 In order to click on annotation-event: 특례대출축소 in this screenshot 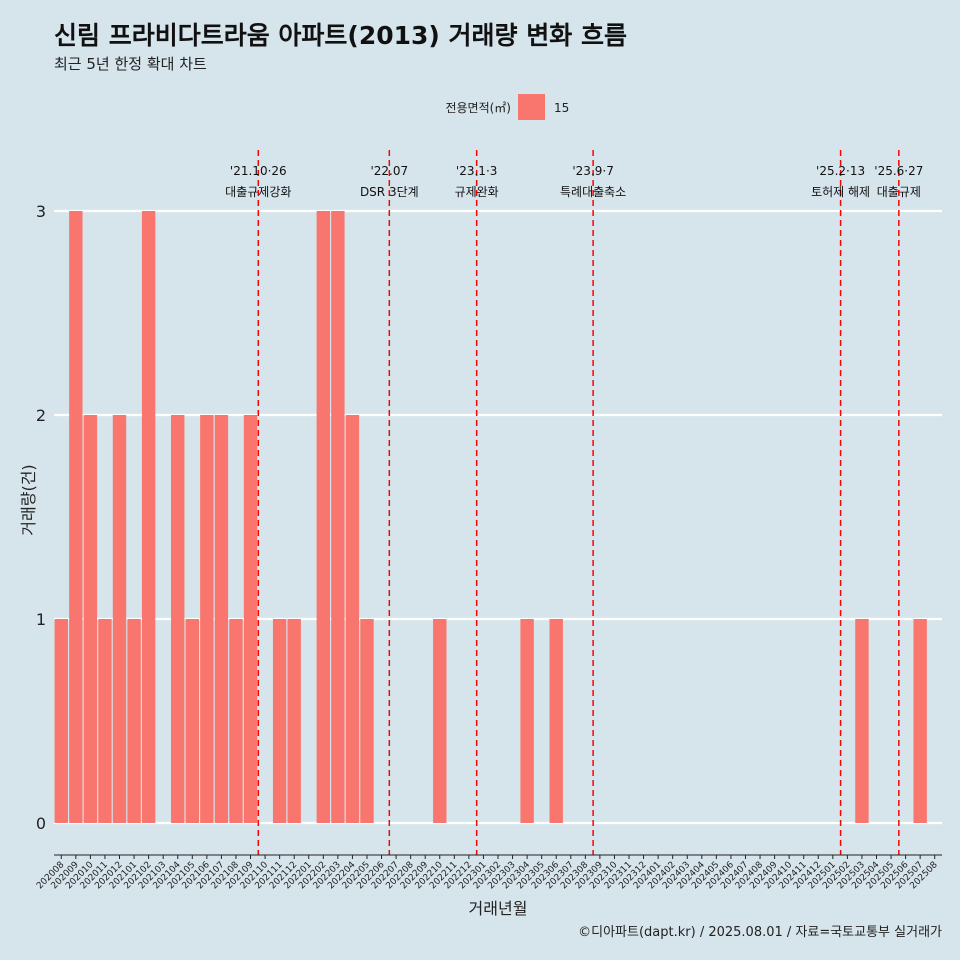, I will do `click(593, 192)`.